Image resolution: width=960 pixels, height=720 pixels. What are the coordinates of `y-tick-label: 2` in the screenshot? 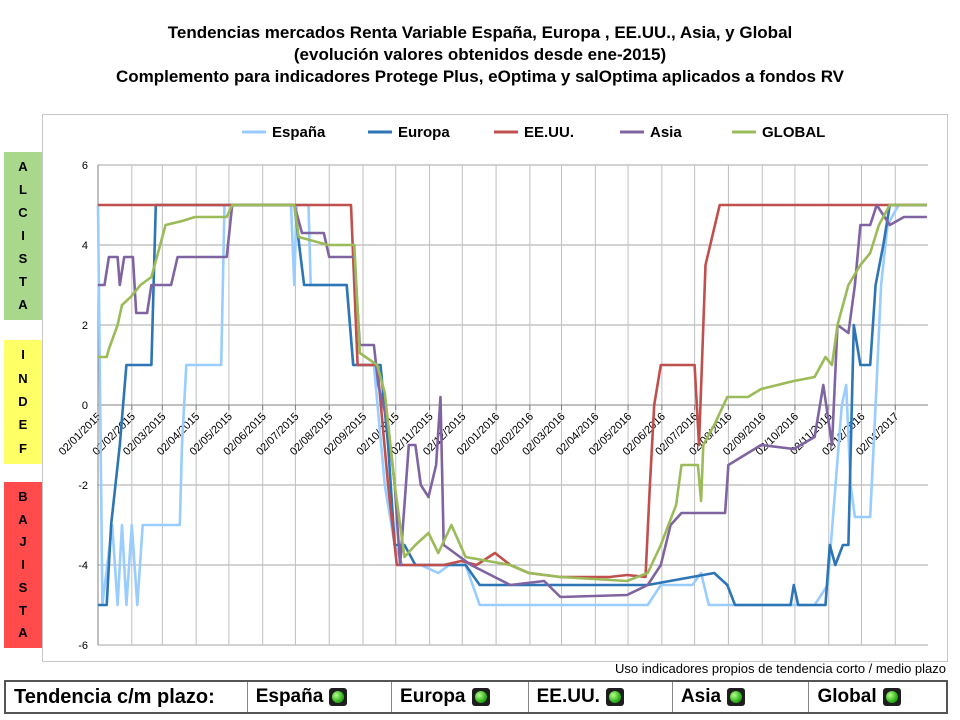 It's located at (85, 326).